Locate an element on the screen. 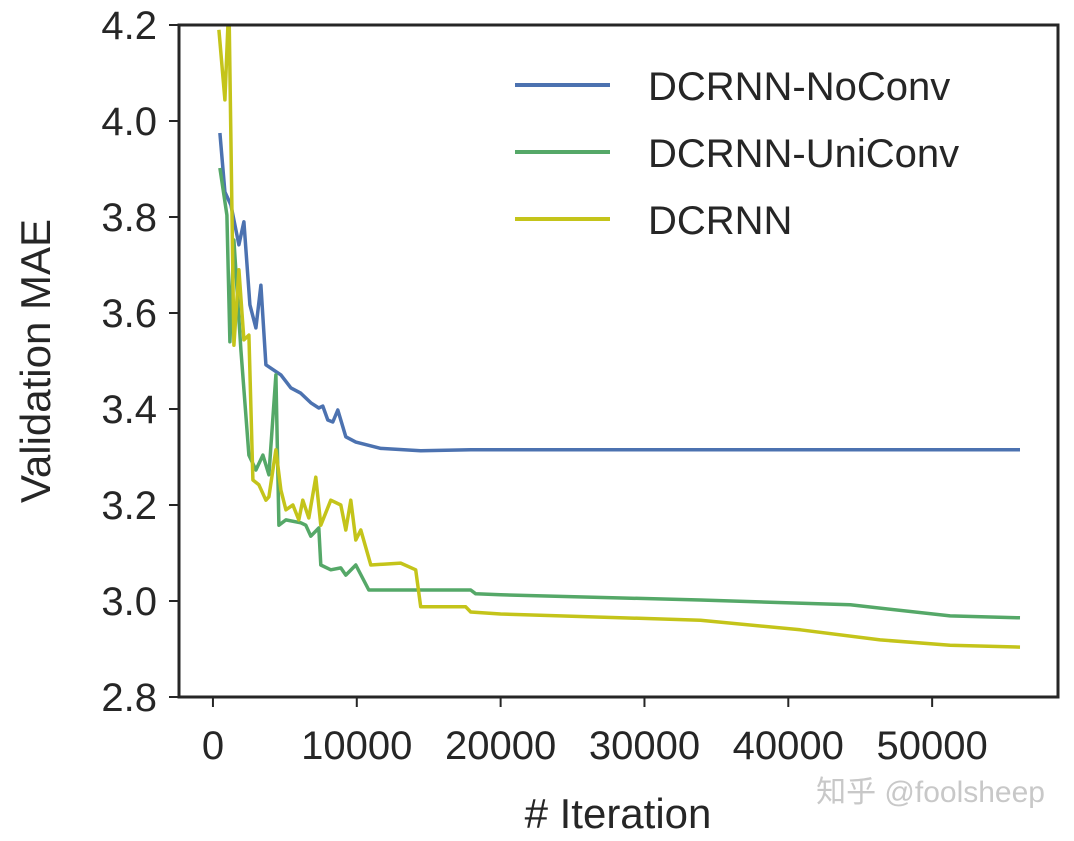 This screenshot has width=1074, height=841. y-tick-label: 3.4 is located at coordinates (129, 410).